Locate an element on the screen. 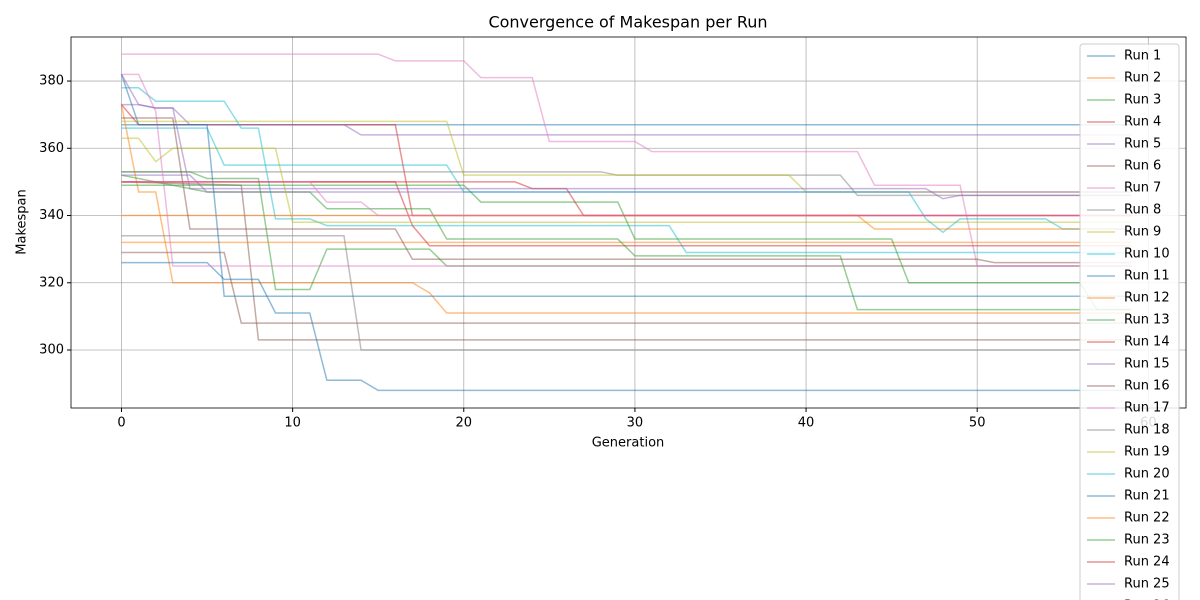 The height and width of the screenshot is (600, 1200). legend-label: Run 10 is located at coordinates (1147, 254).